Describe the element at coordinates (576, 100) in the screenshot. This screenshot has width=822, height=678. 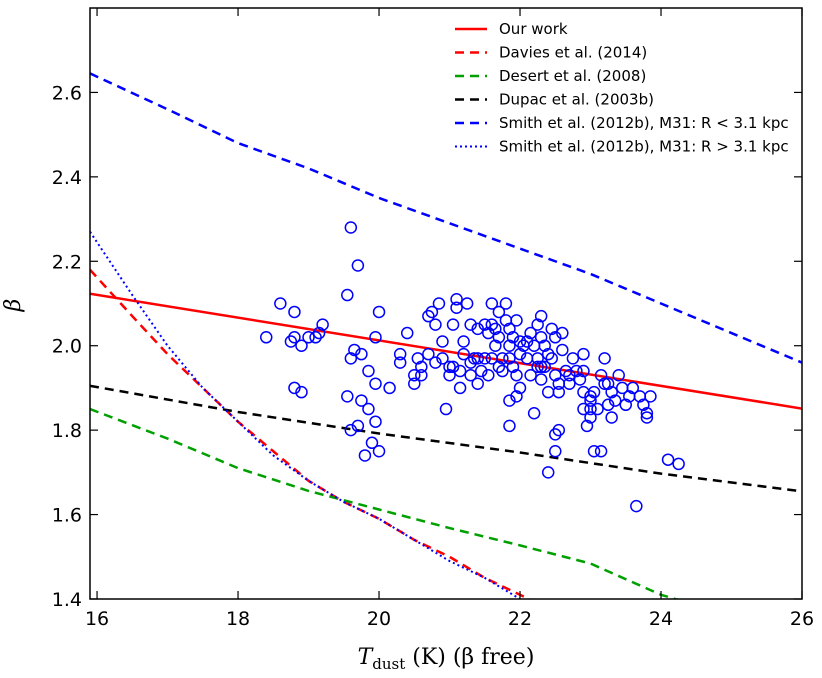
I see `legend-label-3: Dupac et al. (2003b)` at that location.